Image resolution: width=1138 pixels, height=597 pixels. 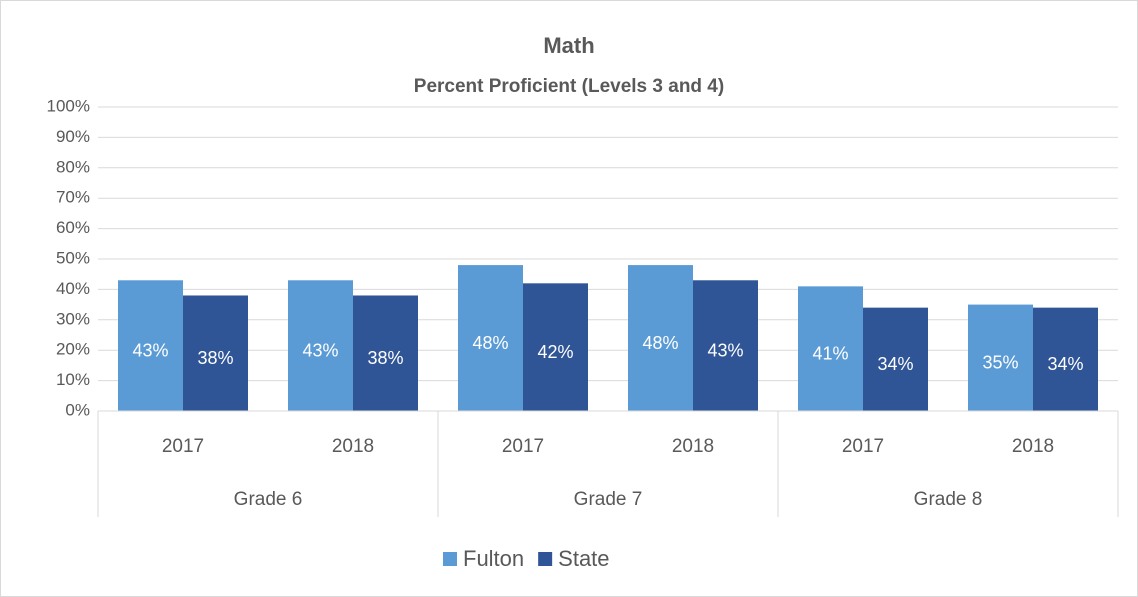 What do you see at coordinates (948, 499) in the screenshot?
I see `group-label: Grade 8` at bounding box center [948, 499].